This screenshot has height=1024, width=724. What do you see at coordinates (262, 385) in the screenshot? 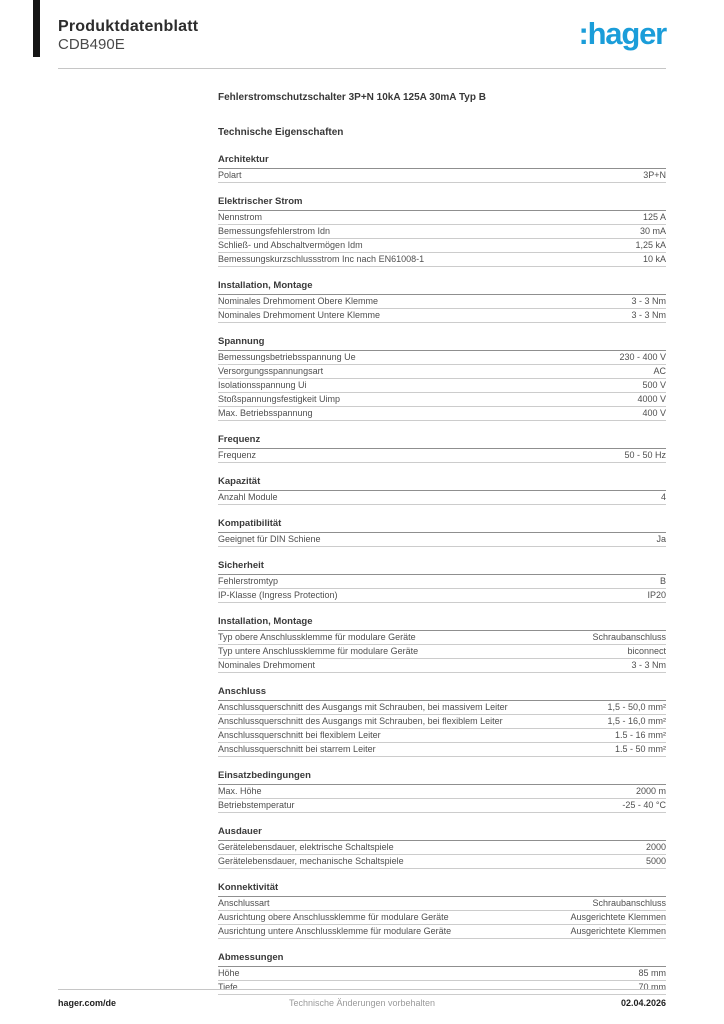
I see `spec-label: Isolationsspannung Ui` at bounding box center [262, 385].